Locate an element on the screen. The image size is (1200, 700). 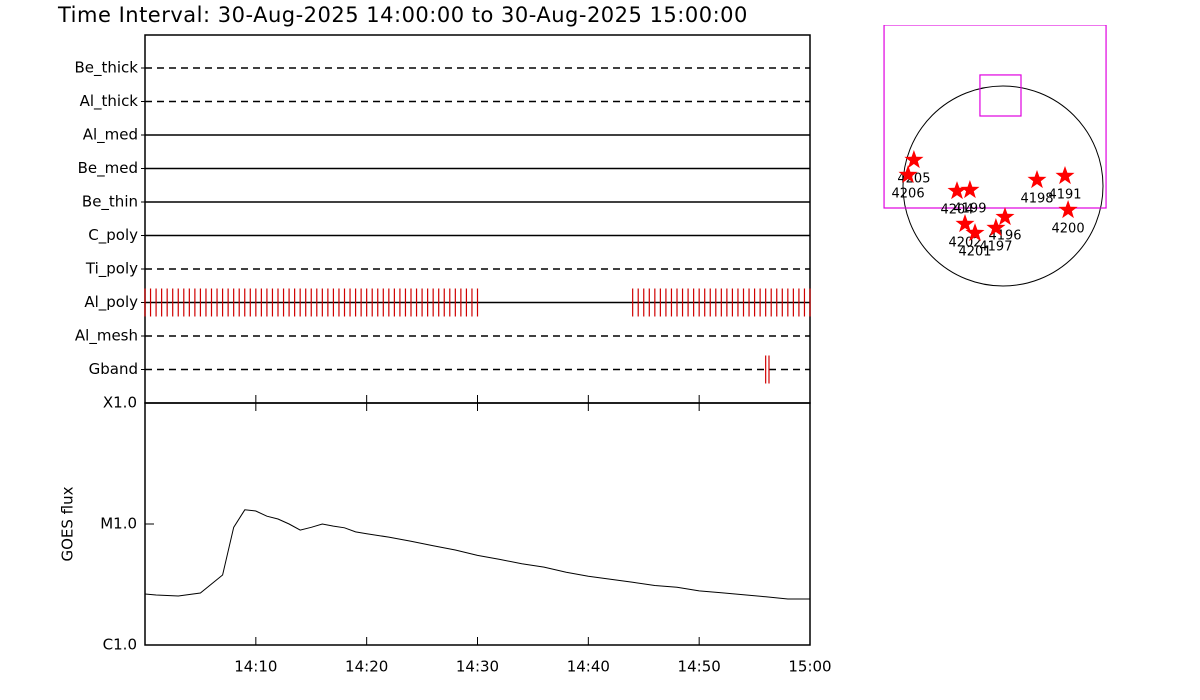
row-label: Be_thick is located at coordinates (106, 68).